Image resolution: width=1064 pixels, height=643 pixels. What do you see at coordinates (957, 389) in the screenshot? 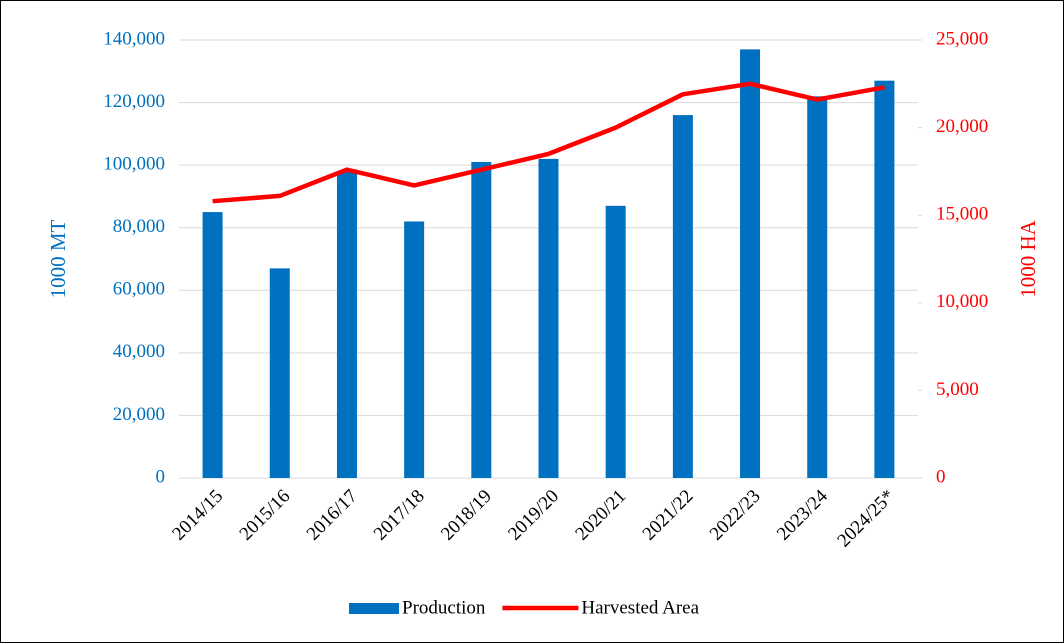
I see `y2-tick-label: 5,000` at bounding box center [957, 389].